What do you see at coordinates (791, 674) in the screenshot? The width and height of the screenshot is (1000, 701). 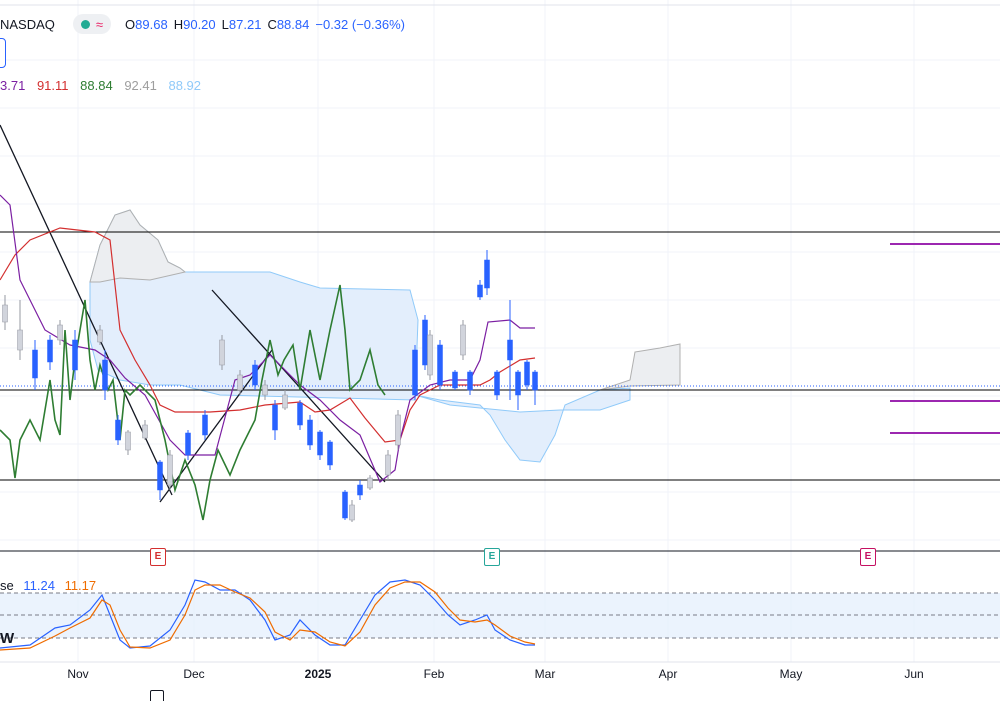 I see `time-tick-label: May` at bounding box center [791, 674].